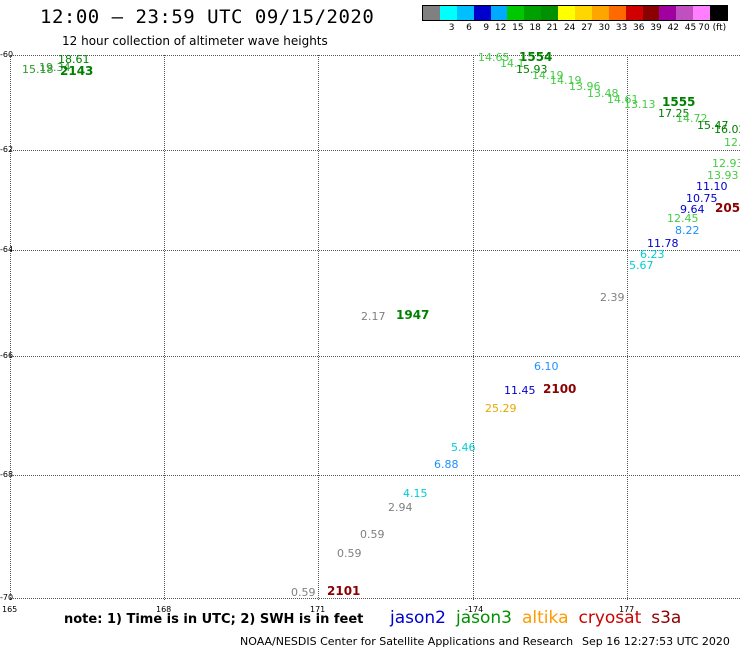  I want to click on wave-height-value: 2.94, so click(400, 507).